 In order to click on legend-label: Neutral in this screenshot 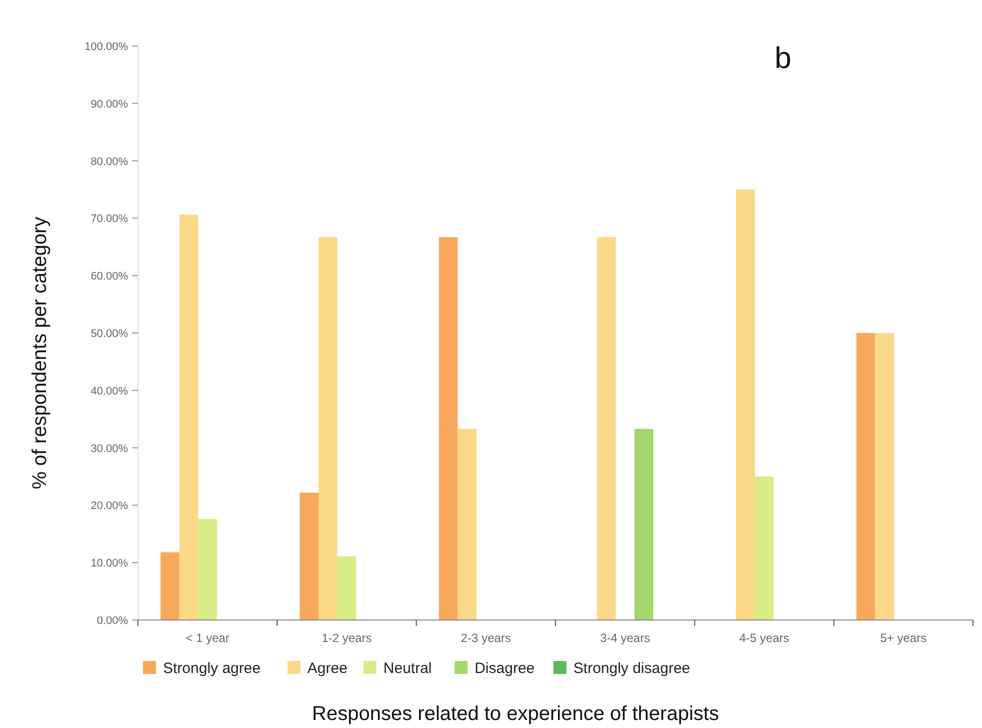, I will do `click(407, 668)`.